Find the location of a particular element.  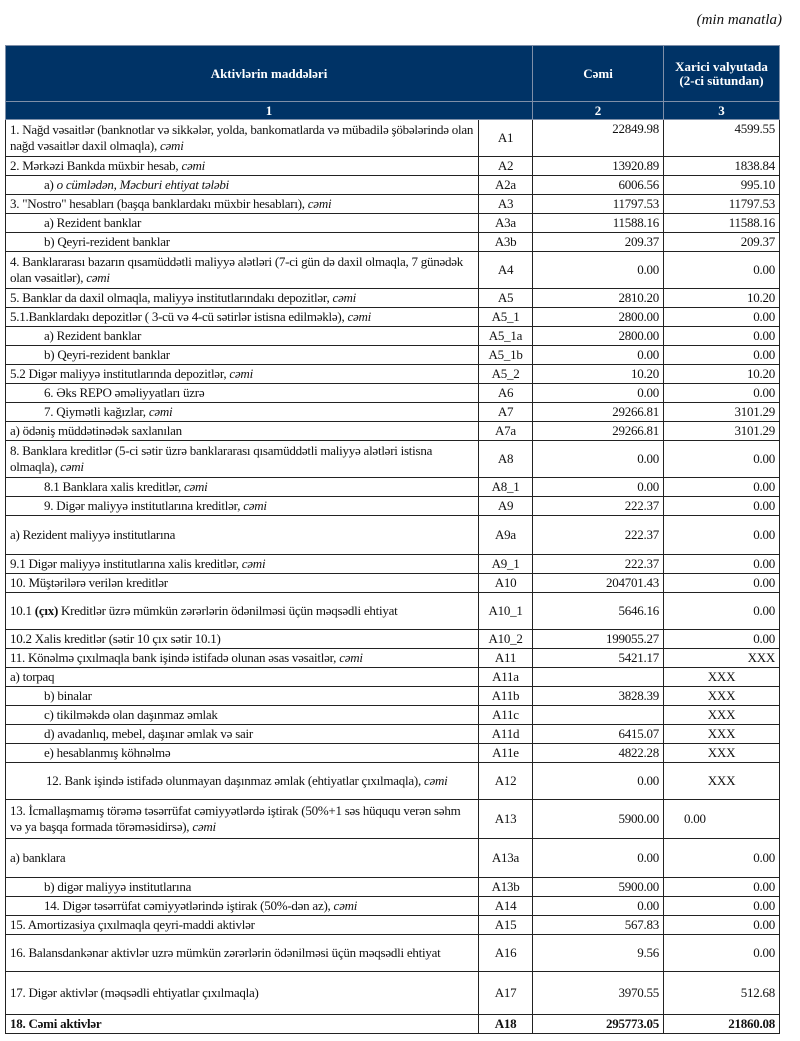

row-code: A11c is located at coordinates (505, 715).